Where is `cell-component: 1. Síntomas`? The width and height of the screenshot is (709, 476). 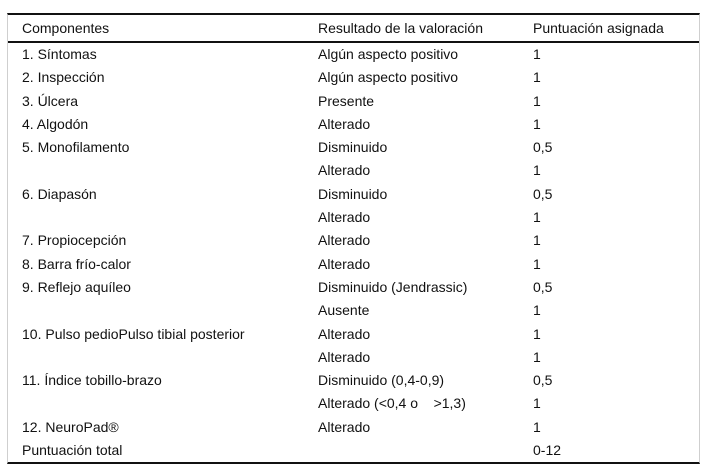 cell-component: 1. Síntomas is located at coordinates (59, 54).